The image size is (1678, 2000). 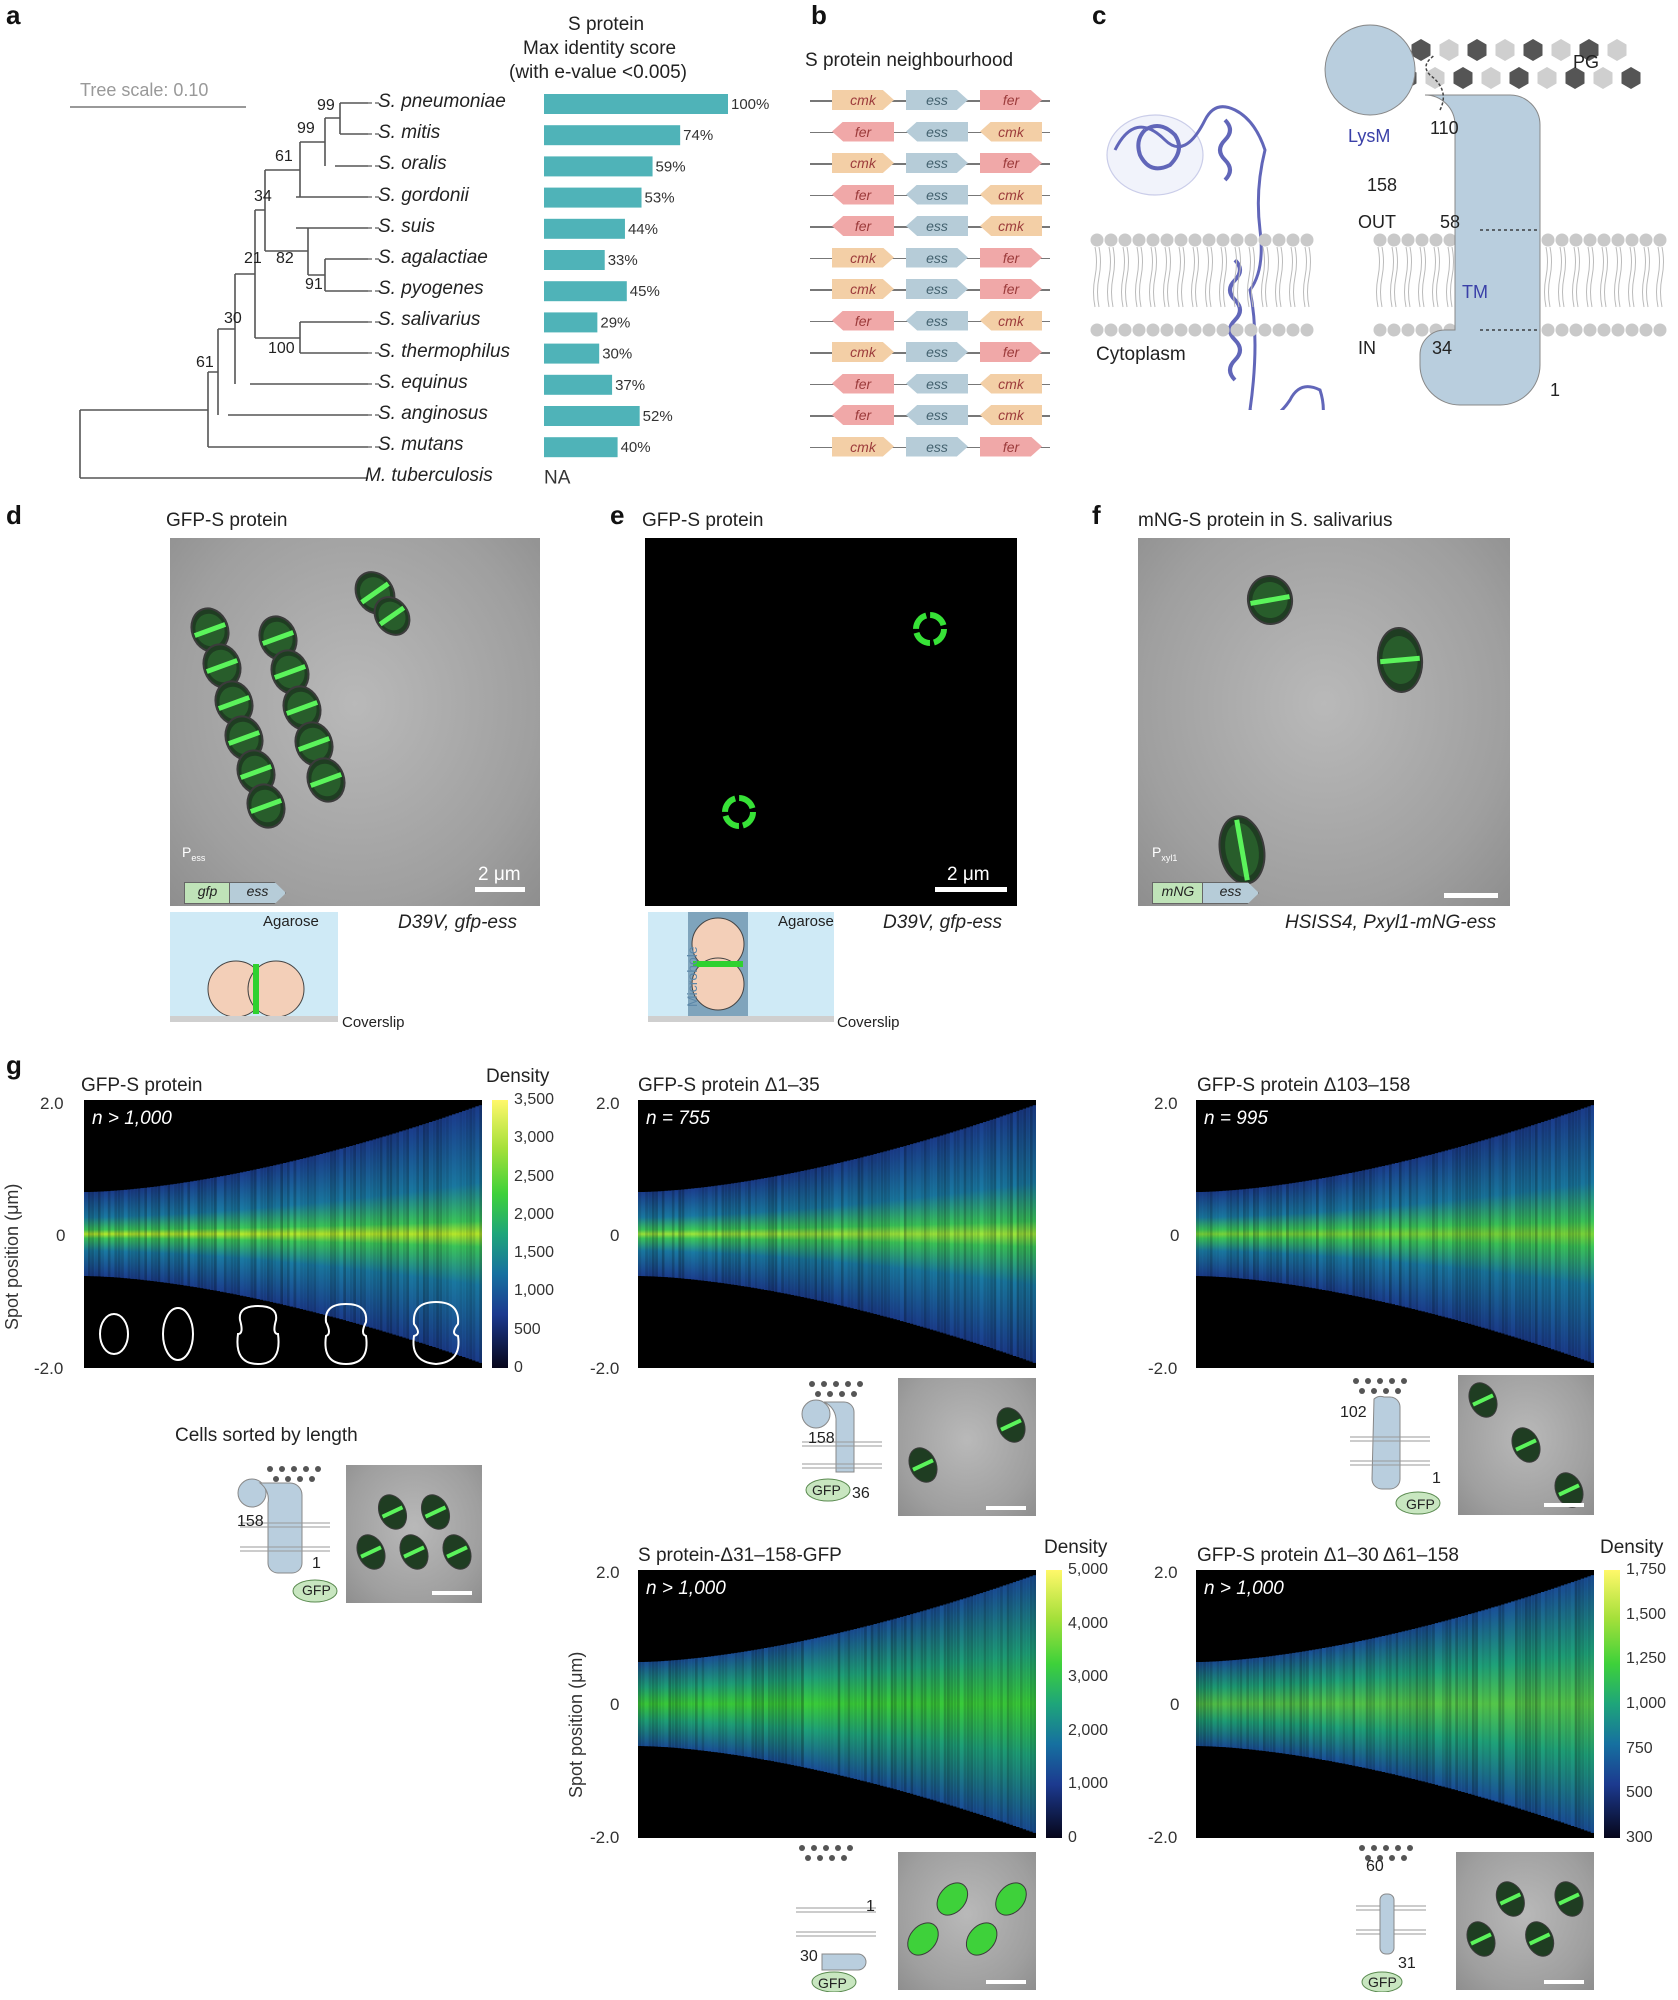 What do you see at coordinates (1163, 1368) in the screenshot?
I see `kymo3-ytick-bot: -2.0` at bounding box center [1163, 1368].